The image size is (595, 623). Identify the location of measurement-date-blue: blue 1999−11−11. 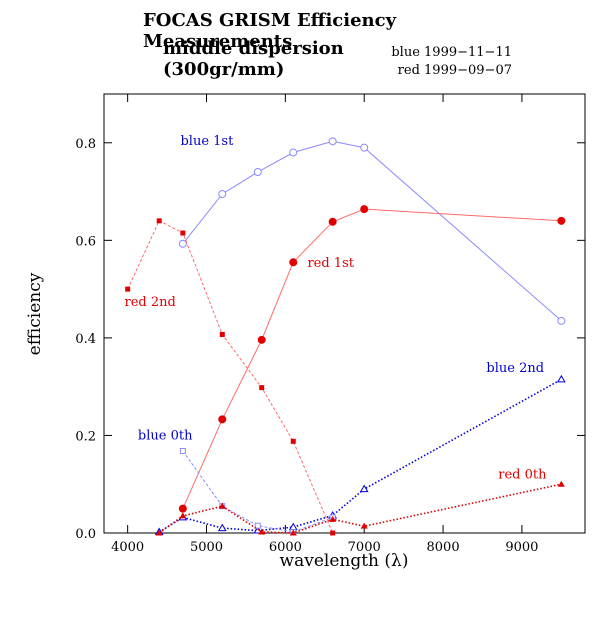
(451, 52).